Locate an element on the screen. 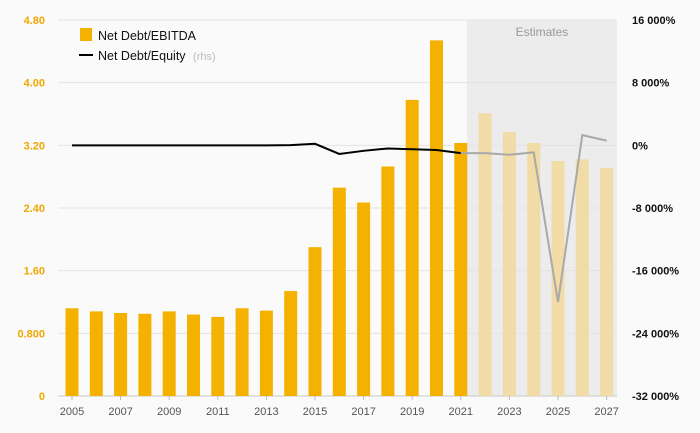 The height and width of the screenshot is (433, 700). tick-right: 8 000% is located at coordinates (651, 84).